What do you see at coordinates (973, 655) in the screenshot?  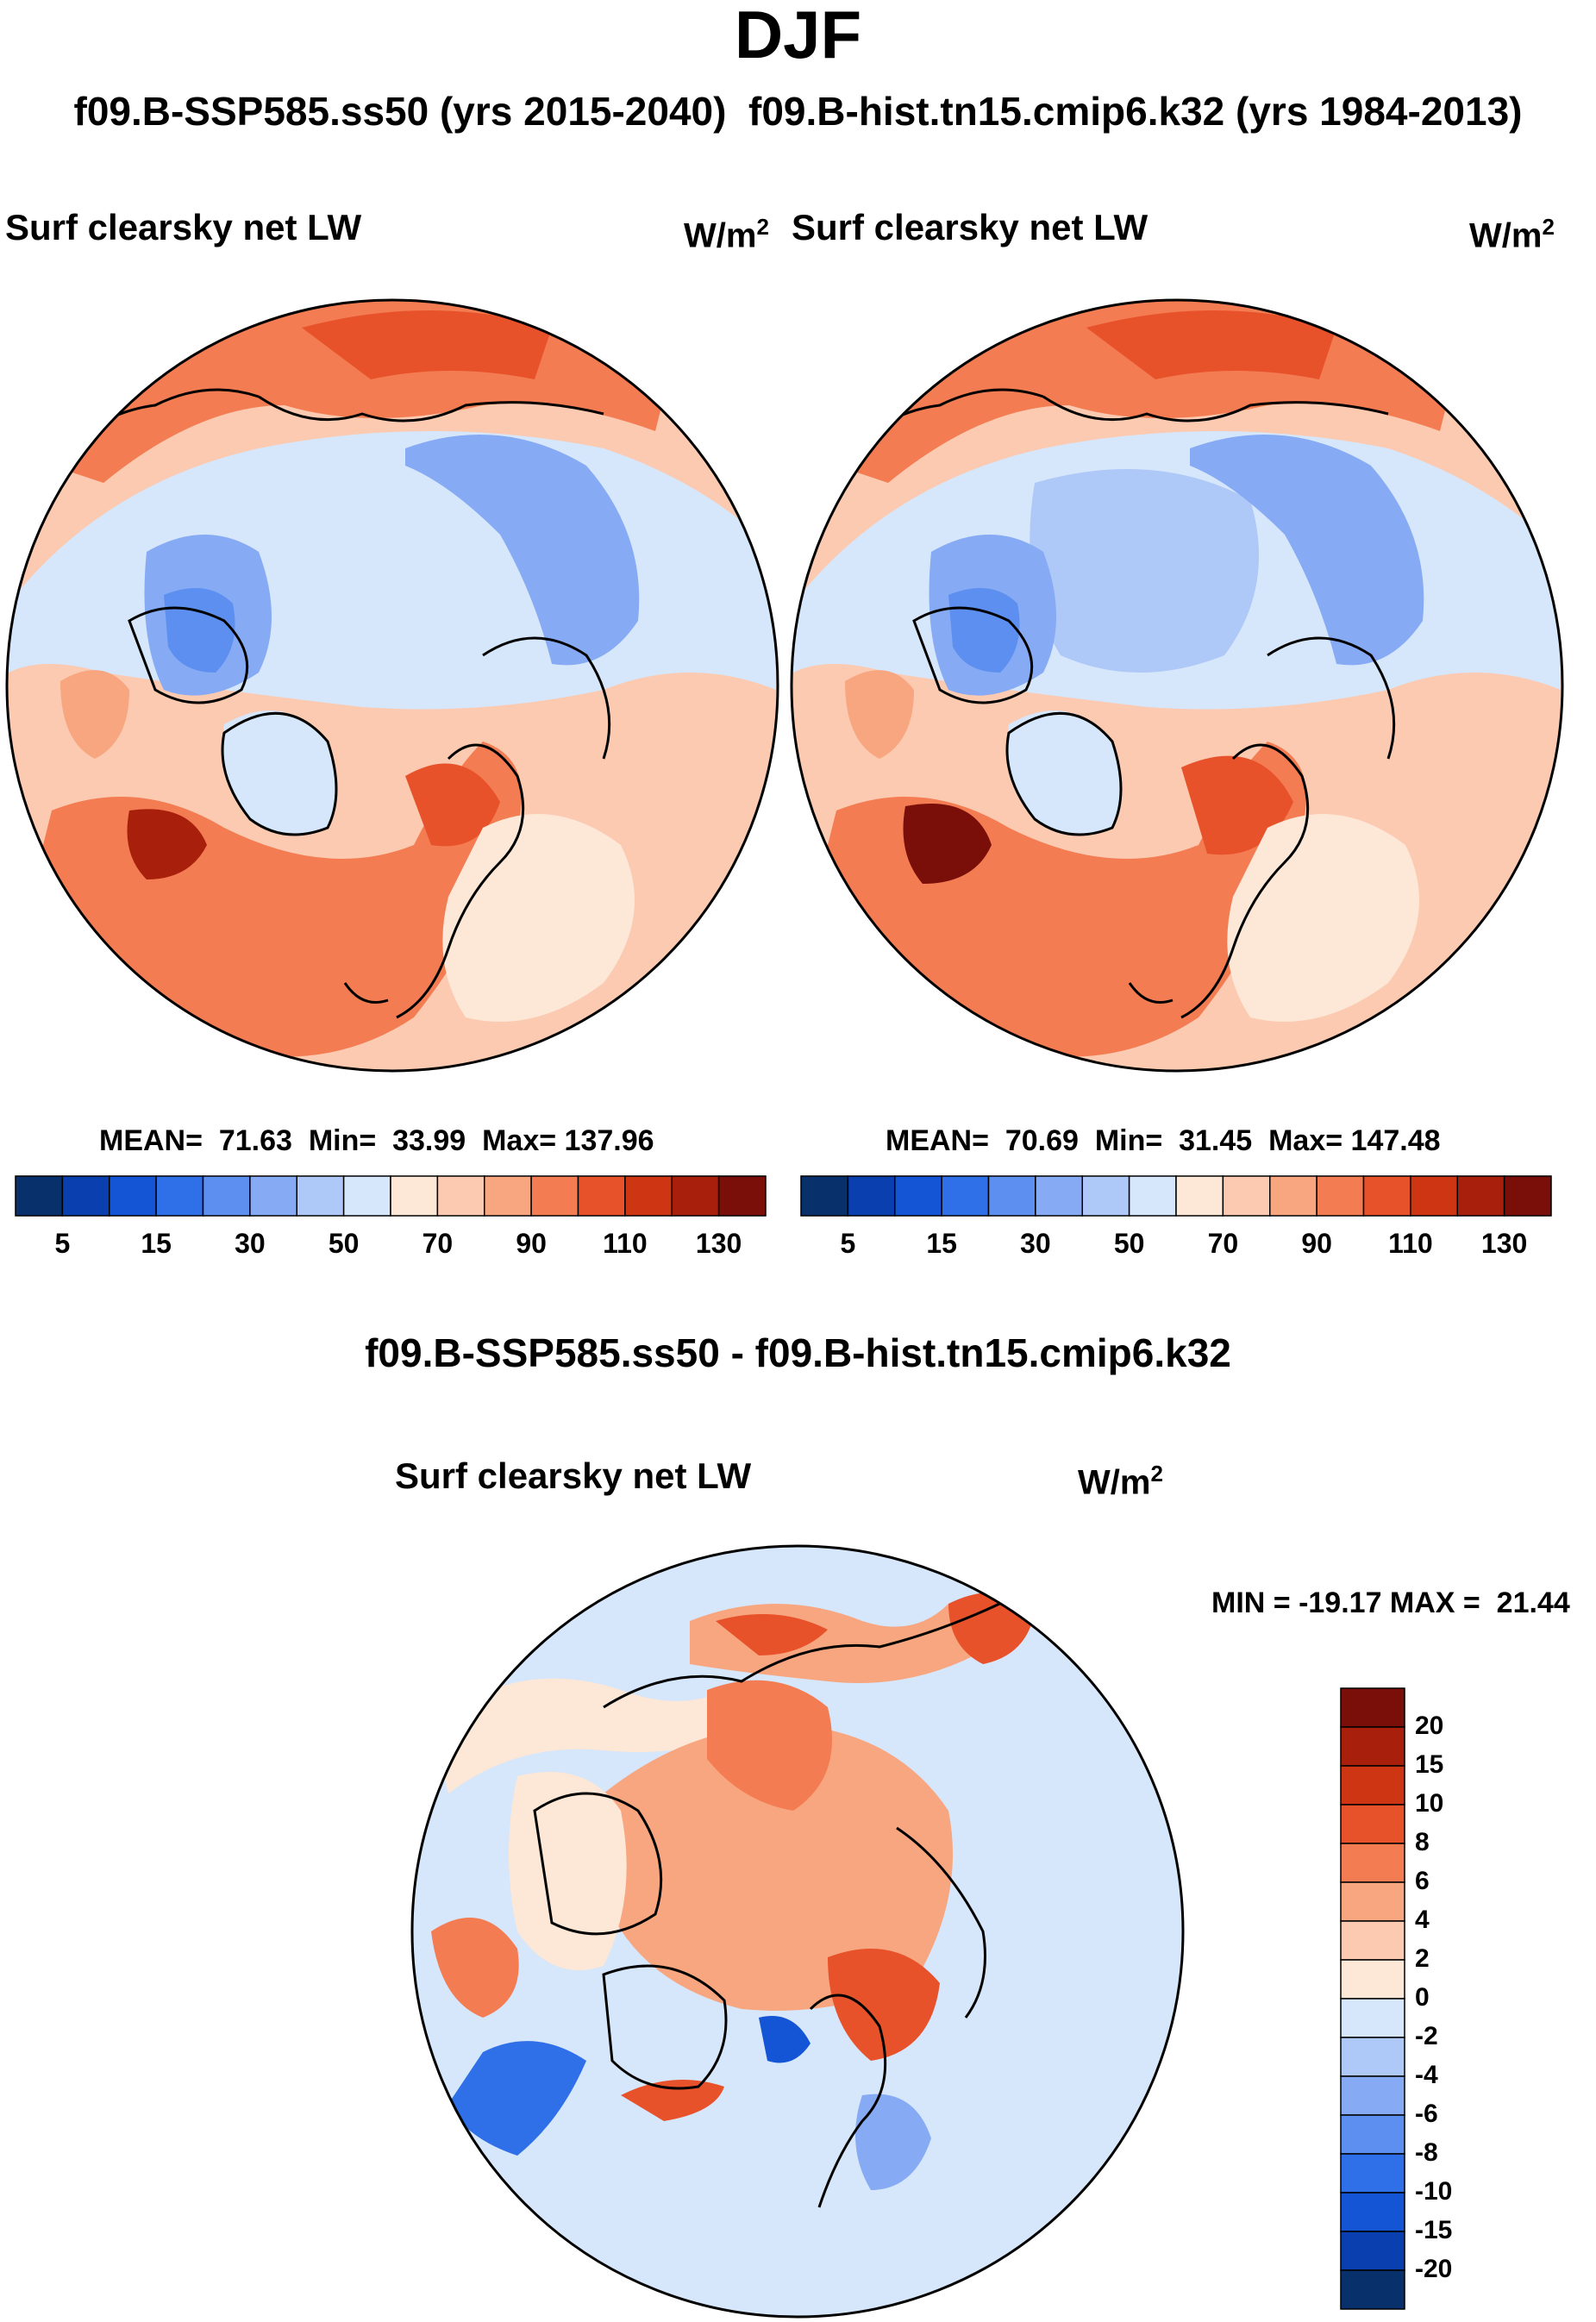 I see `right-coast-archipelago` at bounding box center [973, 655].